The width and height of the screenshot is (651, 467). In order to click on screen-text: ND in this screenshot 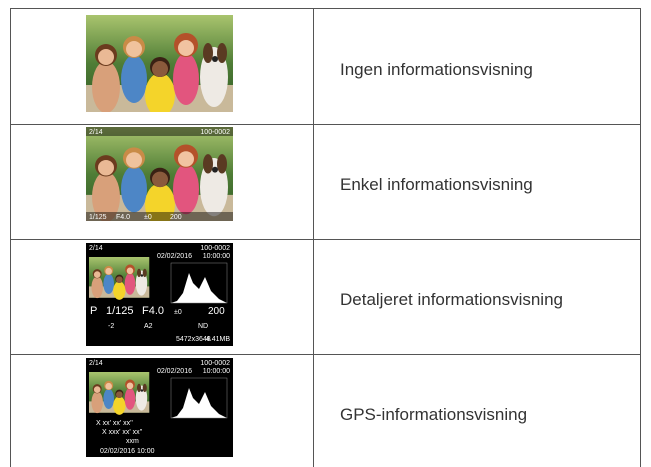, I will do `click(203, 326)`.